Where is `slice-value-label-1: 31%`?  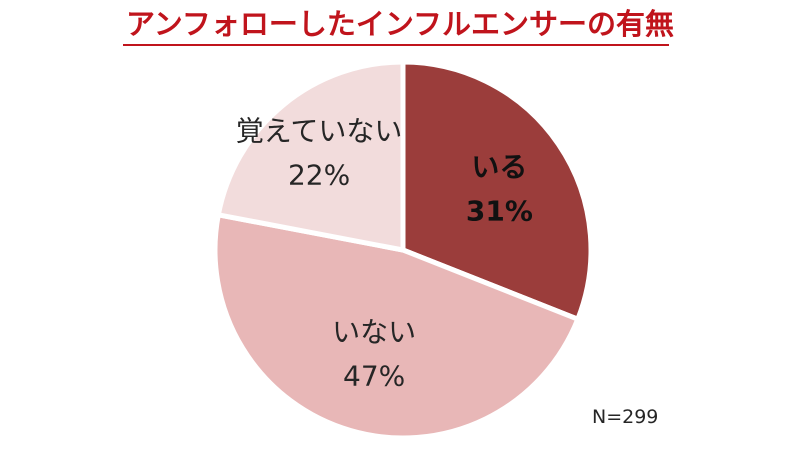
slice-value-label-1: 31% is located at coordinates (499, 210).